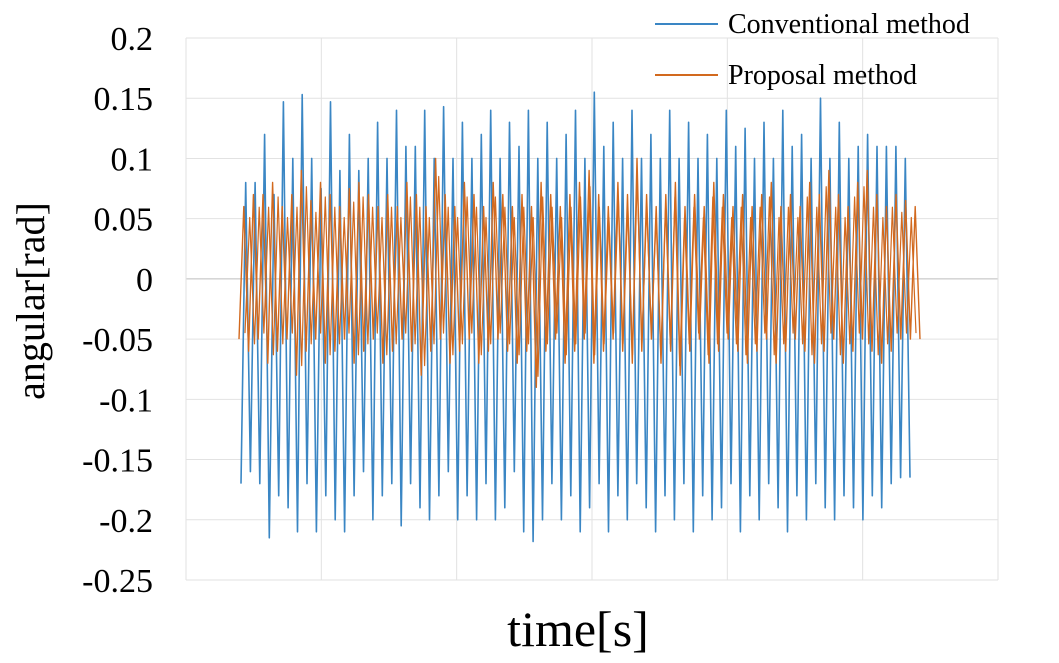 The image size is (1059, 663). What do you see at coordinates (126, 400) in the screenshot?
I see `y-tick-label: -0.1` at bounding box center [126, 400].